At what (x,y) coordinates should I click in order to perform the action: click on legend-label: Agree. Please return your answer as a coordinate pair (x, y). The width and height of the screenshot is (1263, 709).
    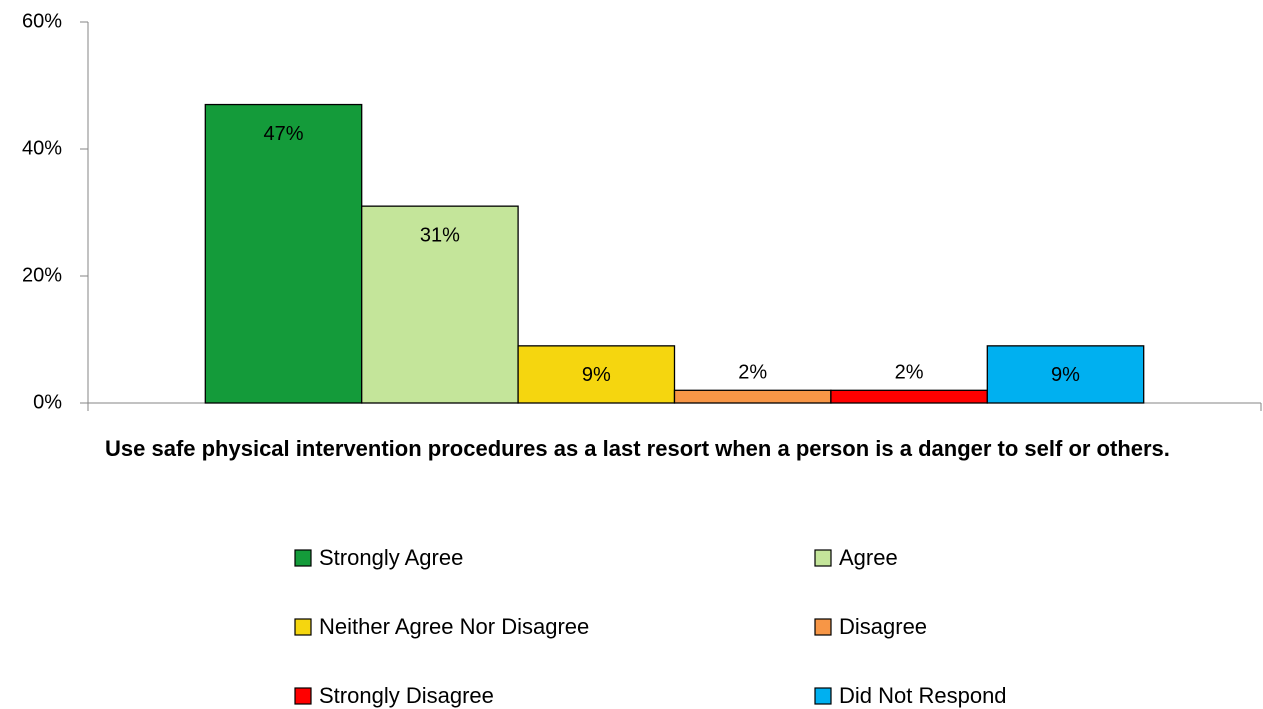
    Looking at the image, I should click on (868, 557).